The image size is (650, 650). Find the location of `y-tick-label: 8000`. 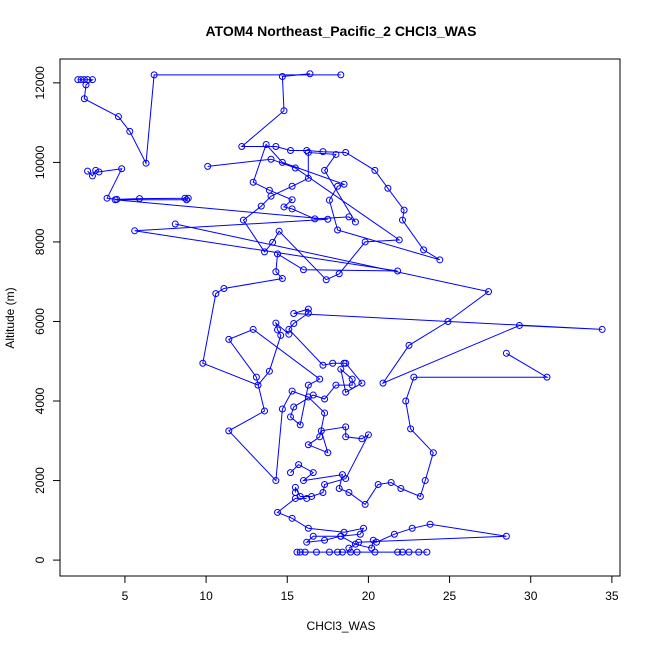

y-tick-label: 8000 is located at coordinates (40, 241).